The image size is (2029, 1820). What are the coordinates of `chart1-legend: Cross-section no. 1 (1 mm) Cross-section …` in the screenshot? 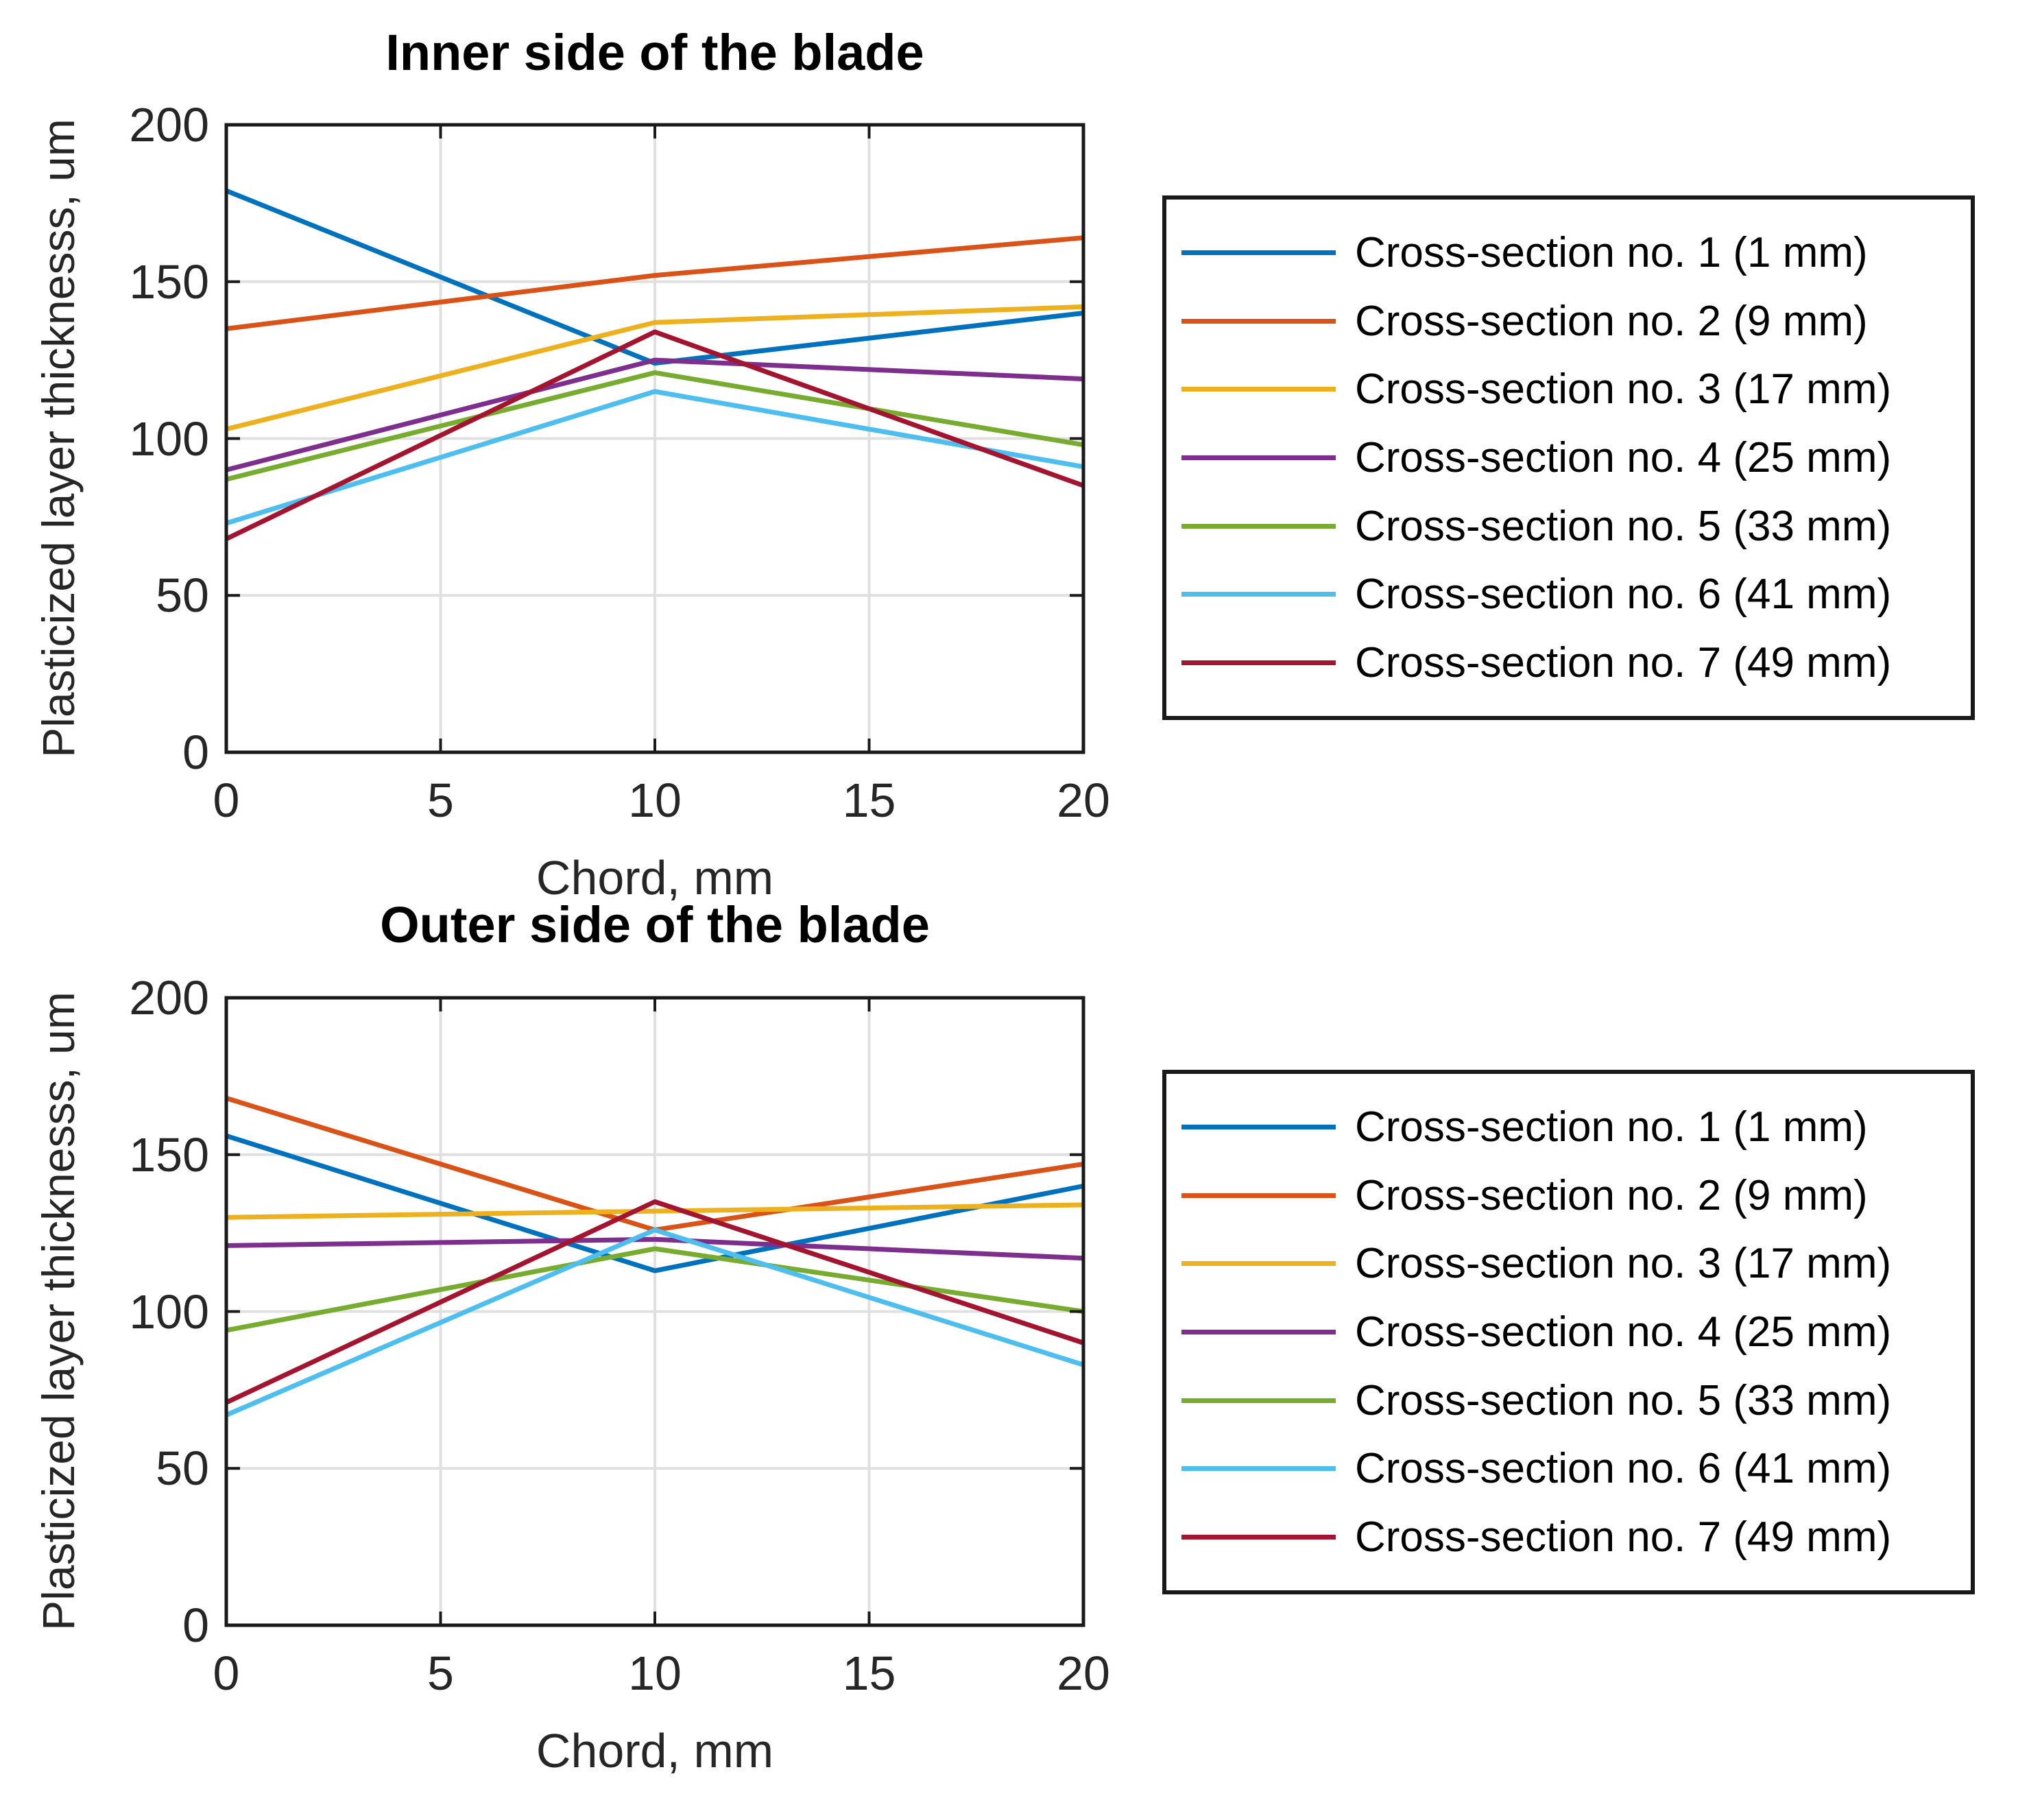 It's located at (1568, 457).